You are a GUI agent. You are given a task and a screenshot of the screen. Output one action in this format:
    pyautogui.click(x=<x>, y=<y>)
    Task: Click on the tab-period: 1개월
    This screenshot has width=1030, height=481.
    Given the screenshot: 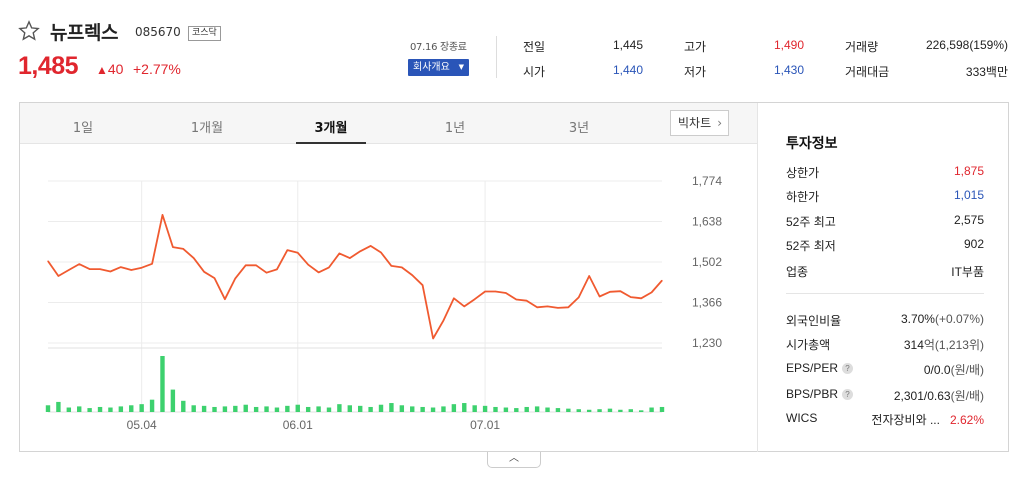 What is the action you would take?
    pyautogui.click(x=207, y=128)
    